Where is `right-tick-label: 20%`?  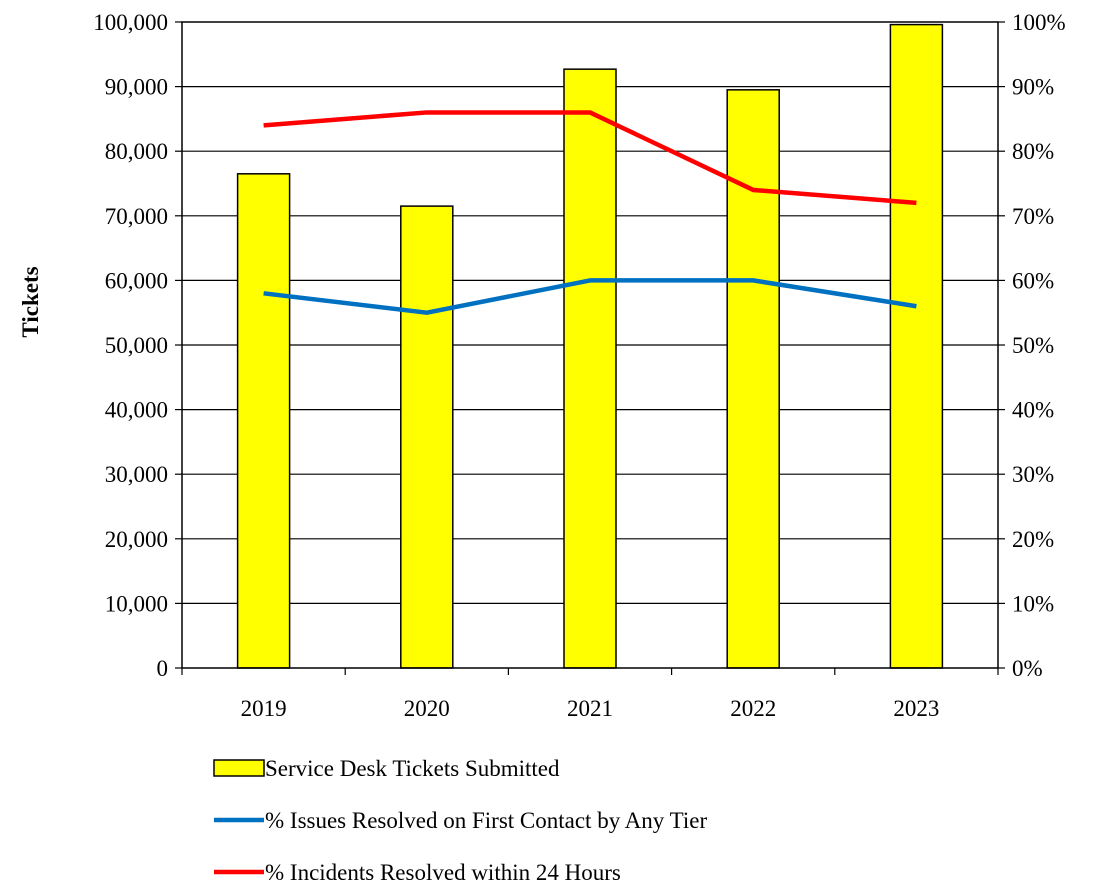
right-tick-label: 20% is located at coordinates (1033, 539).